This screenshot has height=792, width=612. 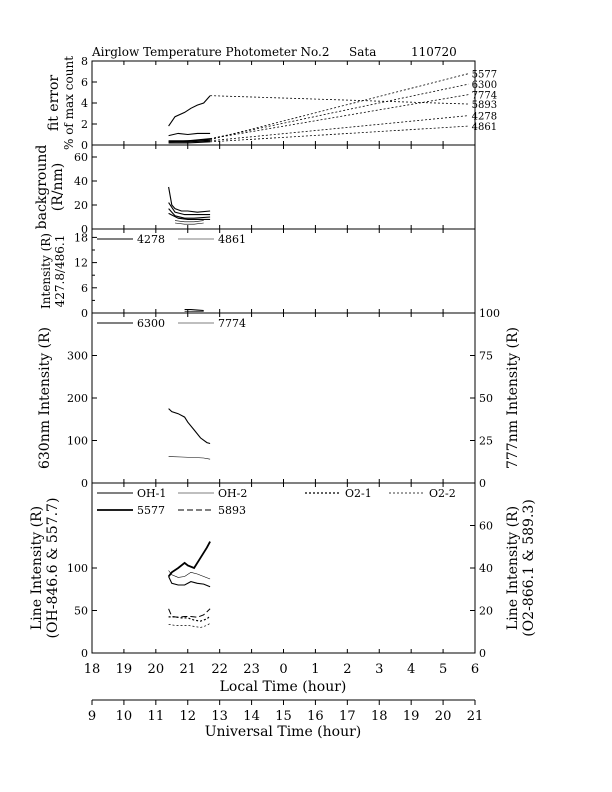 What do you see at coordinates (411, 716) in the screenshot?
I see `universal-time-tick-label: 19` at bounding box center [411, 716].